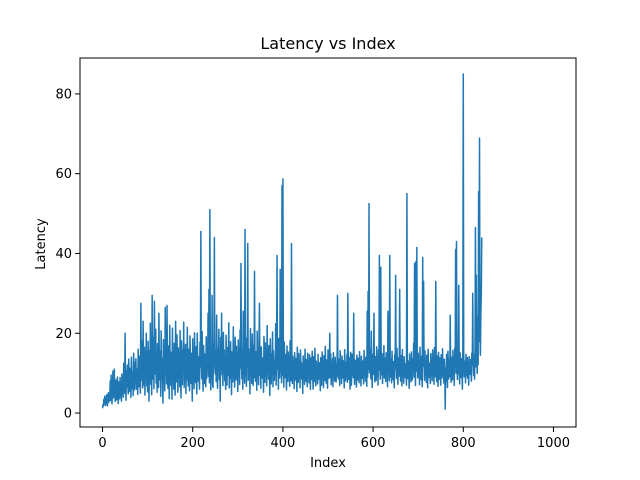  What do you see at coordinates (553, 443) in the screenshot?
I see `x-tick-label: 1000` at bounding box center [553, 443].